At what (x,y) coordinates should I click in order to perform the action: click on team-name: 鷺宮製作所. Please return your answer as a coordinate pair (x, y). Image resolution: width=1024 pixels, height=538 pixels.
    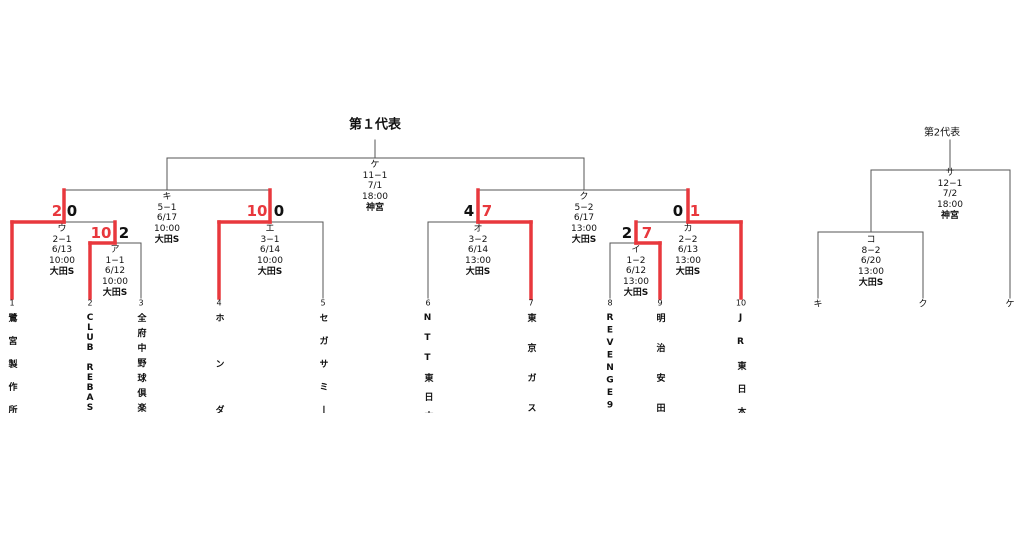
    Looking at the image, I should click on (11, 363).